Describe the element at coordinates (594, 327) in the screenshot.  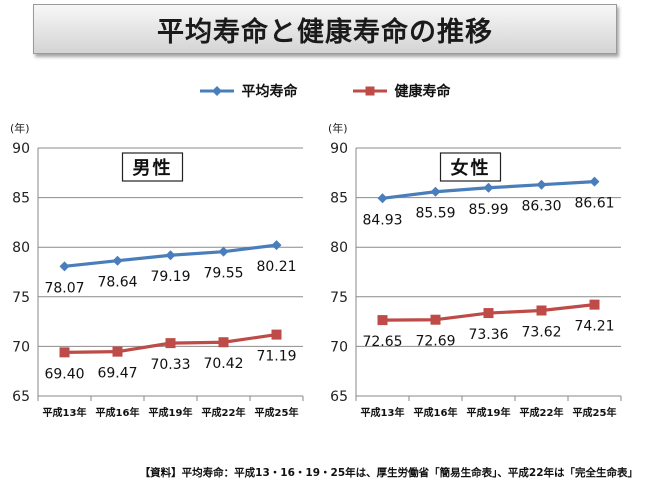
I see `data-label: 74.21` at that location.